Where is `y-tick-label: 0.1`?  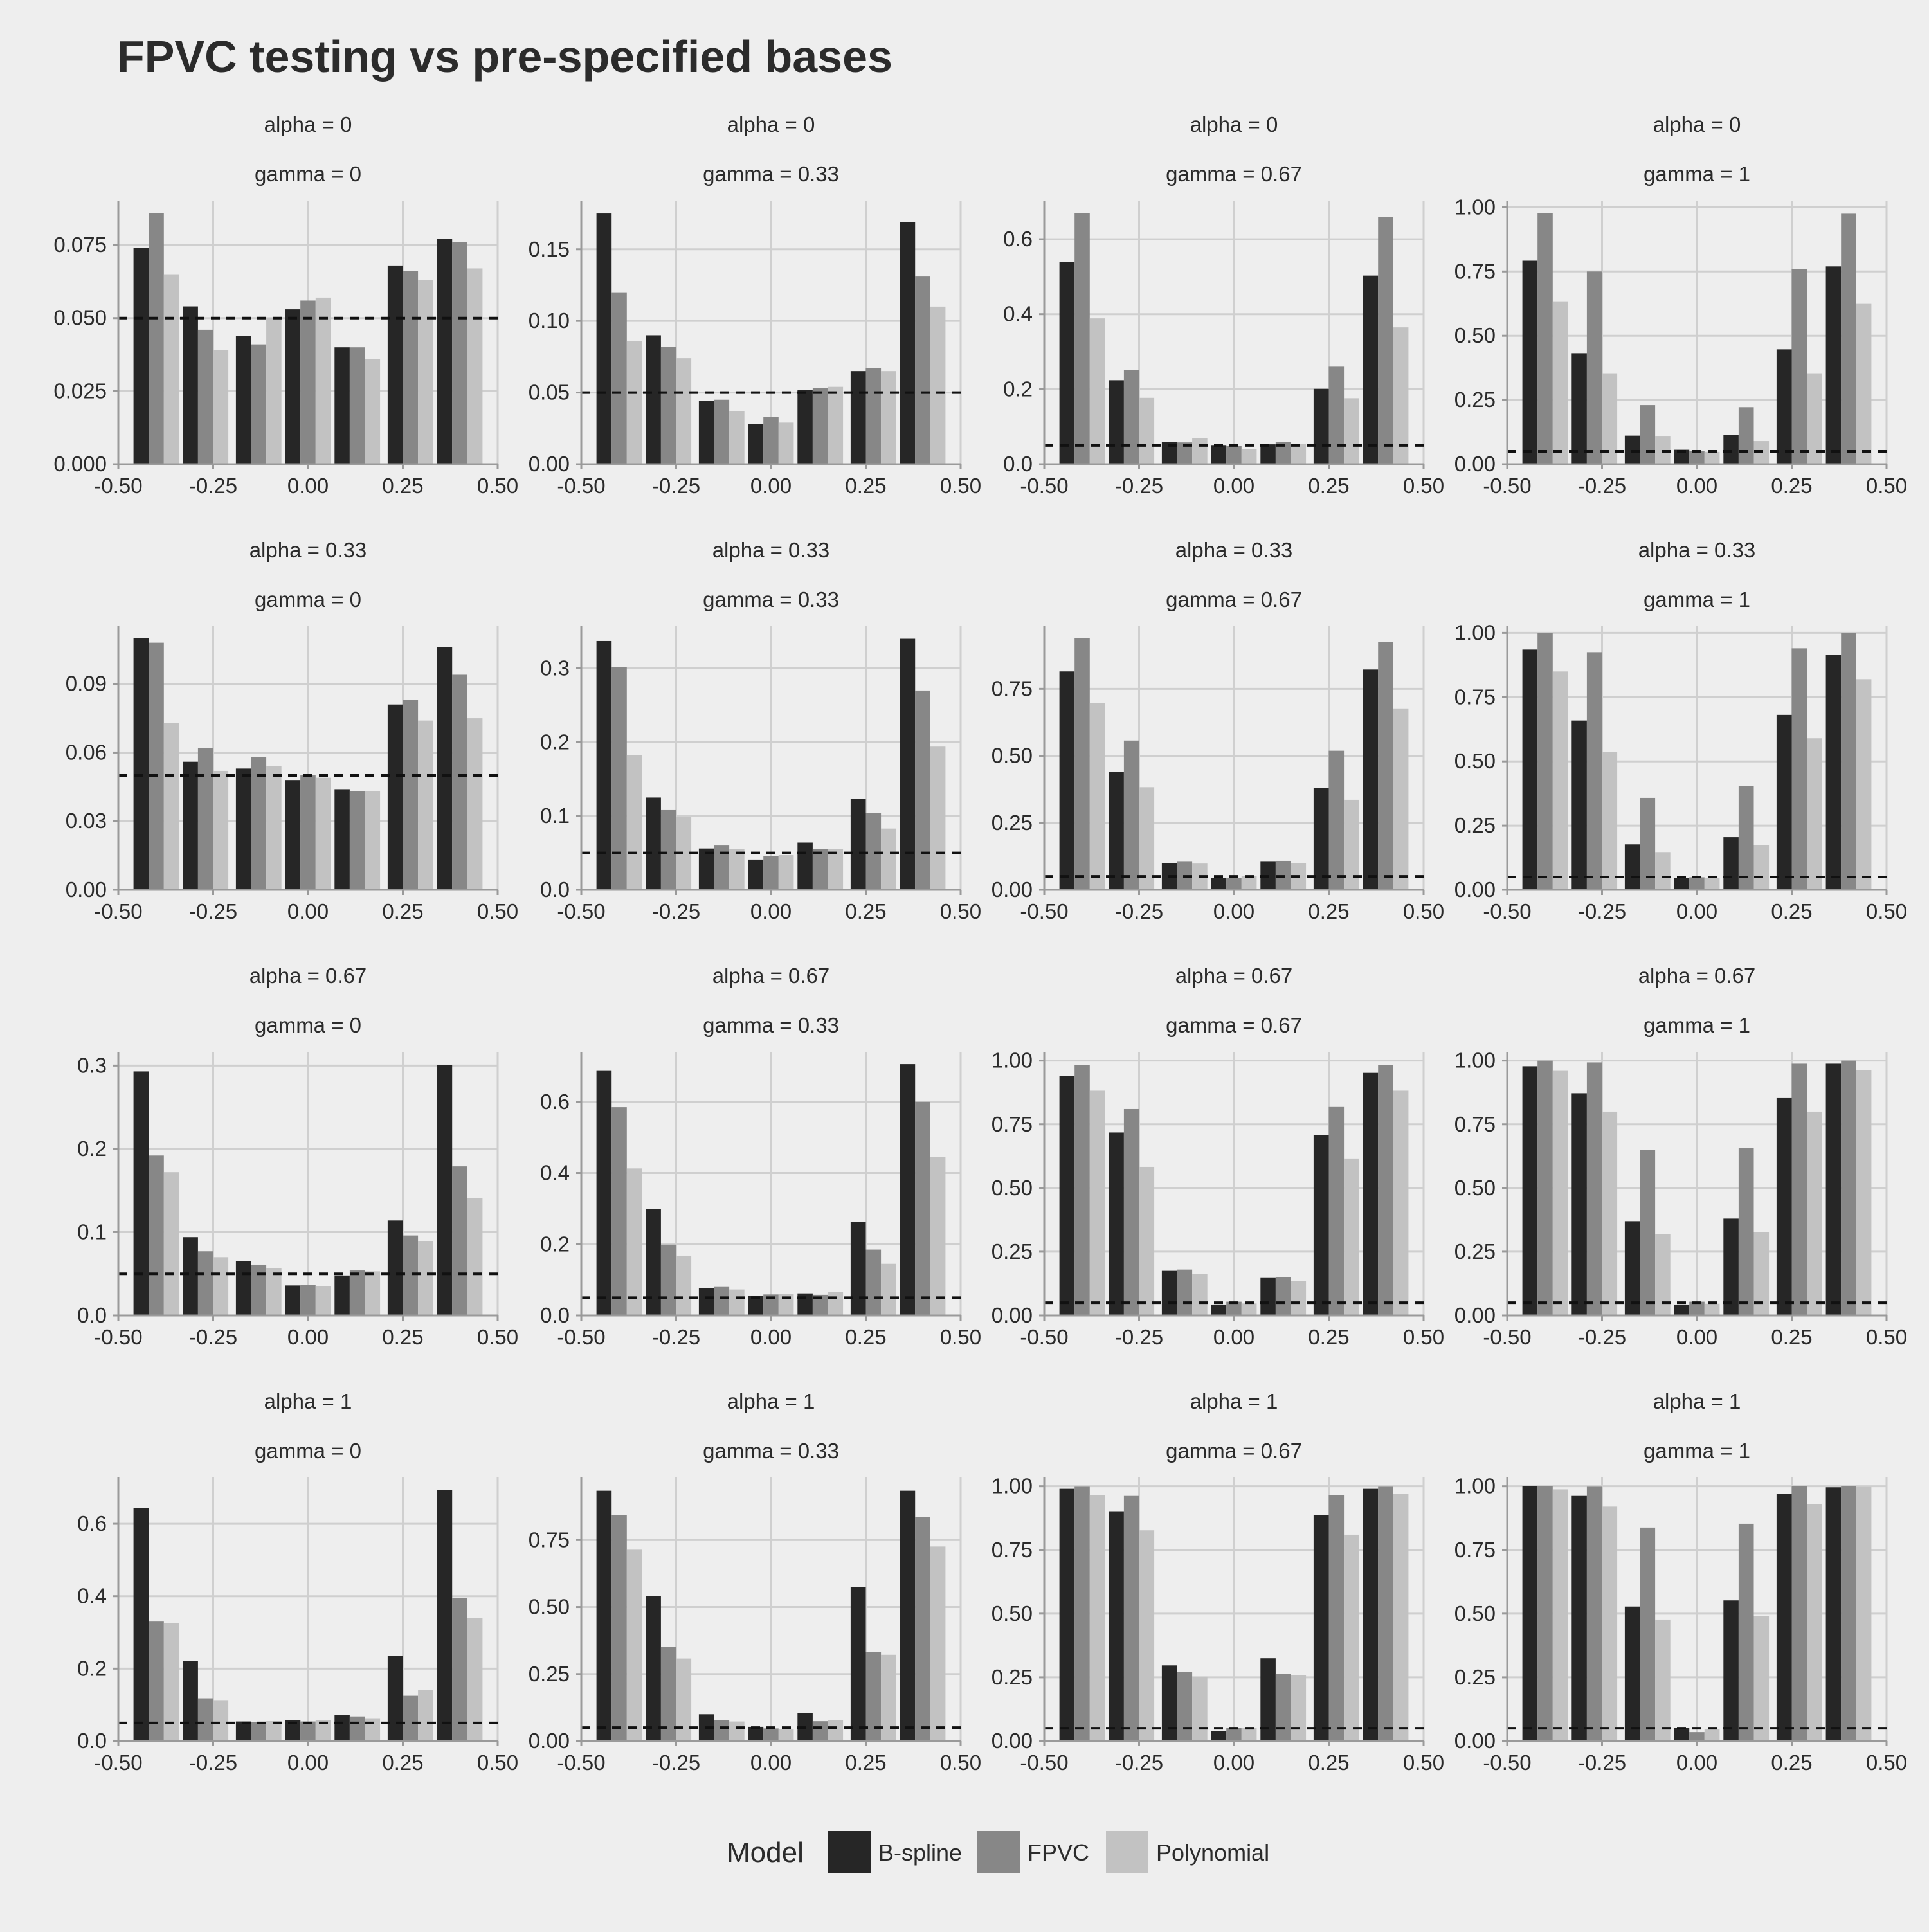
y-tick-label: 0.1 is located at coordinates (555, 815).